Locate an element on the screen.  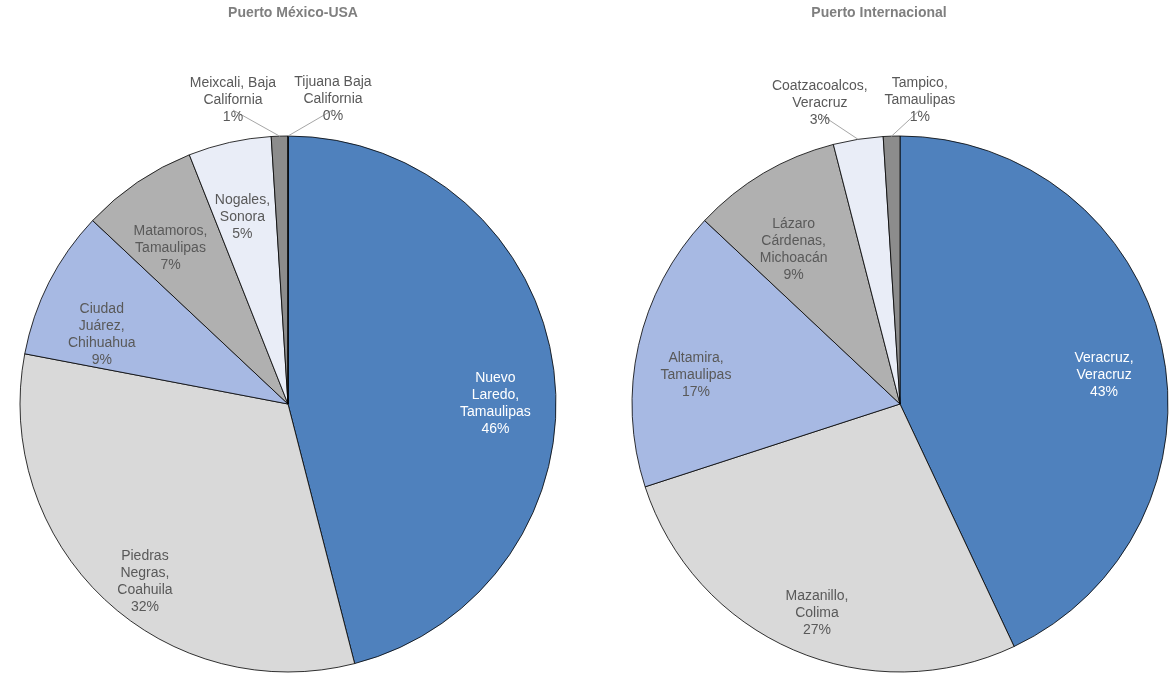
slice-label: Veracruz, Veracruz is located at coordinates (1104, 366).